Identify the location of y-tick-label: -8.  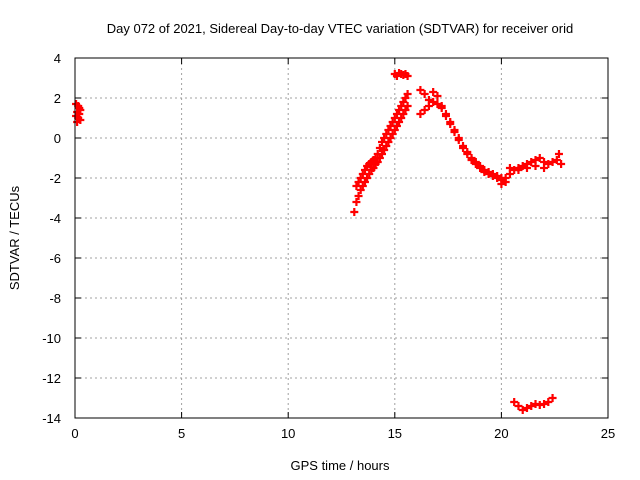
(55, 298).